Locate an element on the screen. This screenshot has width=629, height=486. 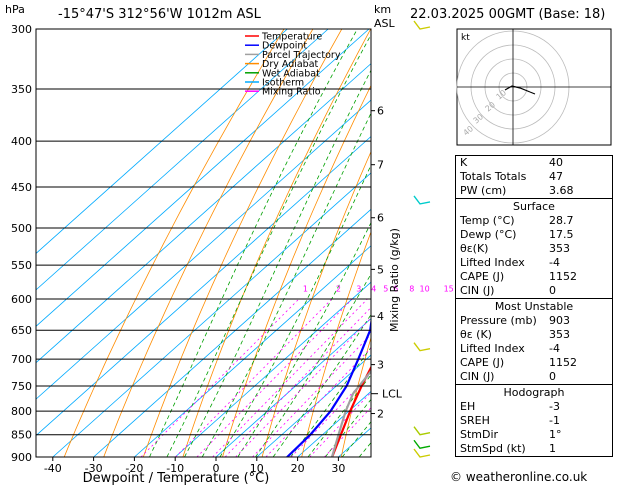
hodograph-unit-label: kt is located at coordinates (465, 38).